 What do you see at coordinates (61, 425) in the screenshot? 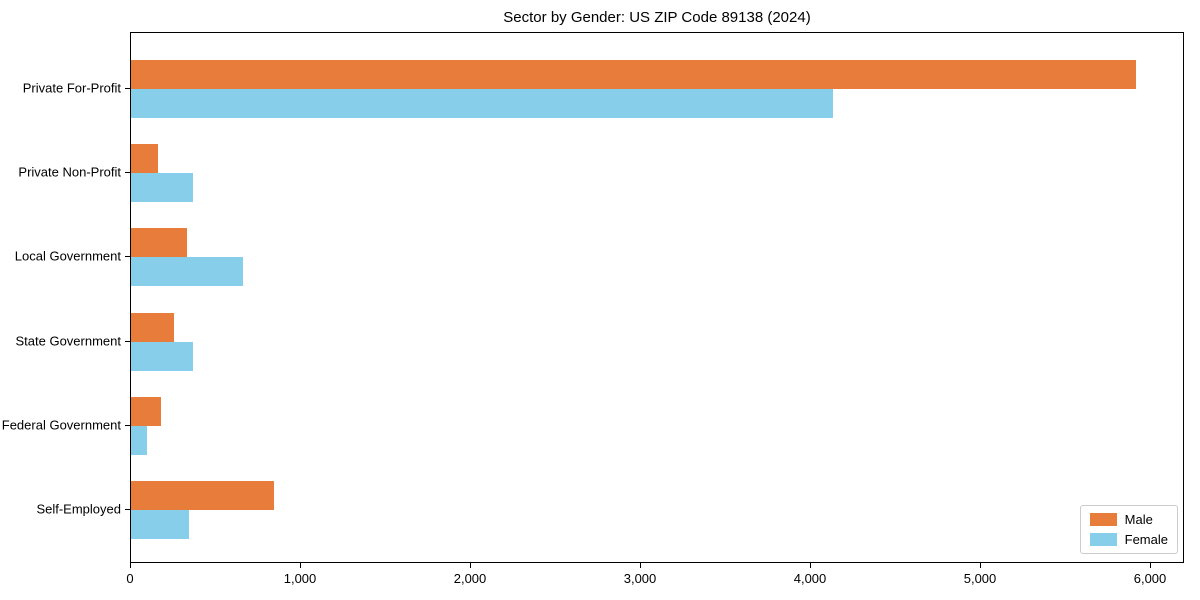
I see `ytick-label: Federal Government` at bounding box center [61, 425].